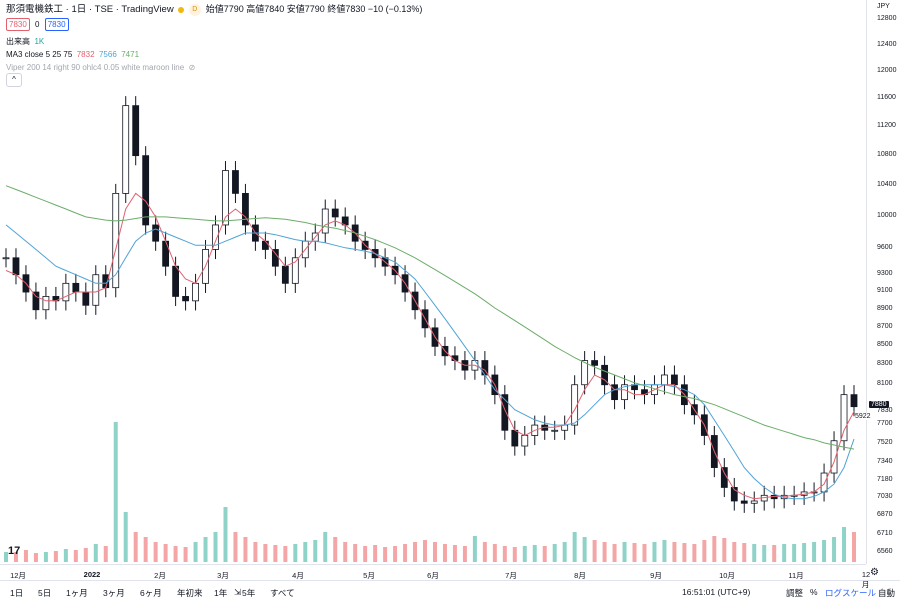  I want to click on percent-button: %, so click(814, 592).